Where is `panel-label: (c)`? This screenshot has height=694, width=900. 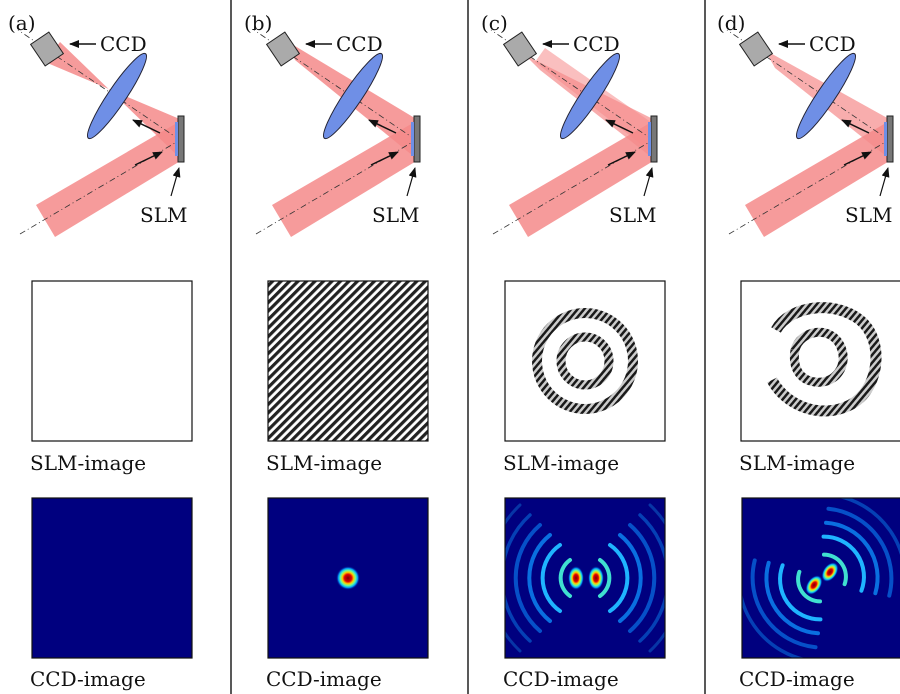
panel-label: (c) is located at coordinates (494, 23).